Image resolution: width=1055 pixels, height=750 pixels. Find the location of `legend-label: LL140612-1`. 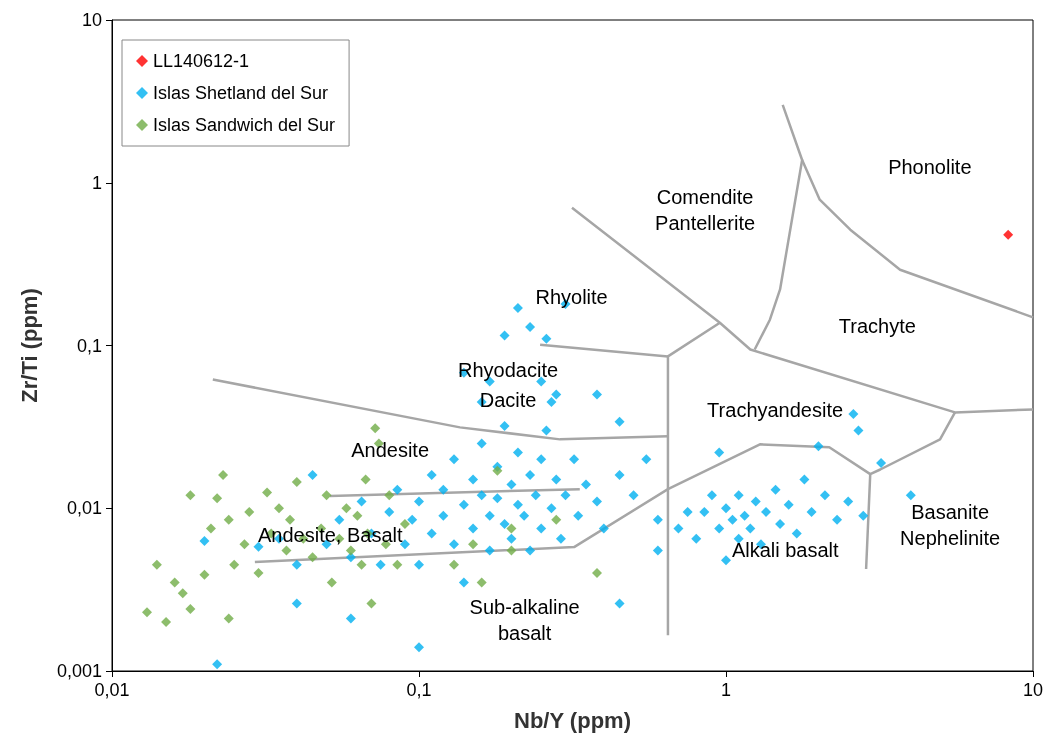

legend-label: LL140612-1 is located at coordinates (201, 61).